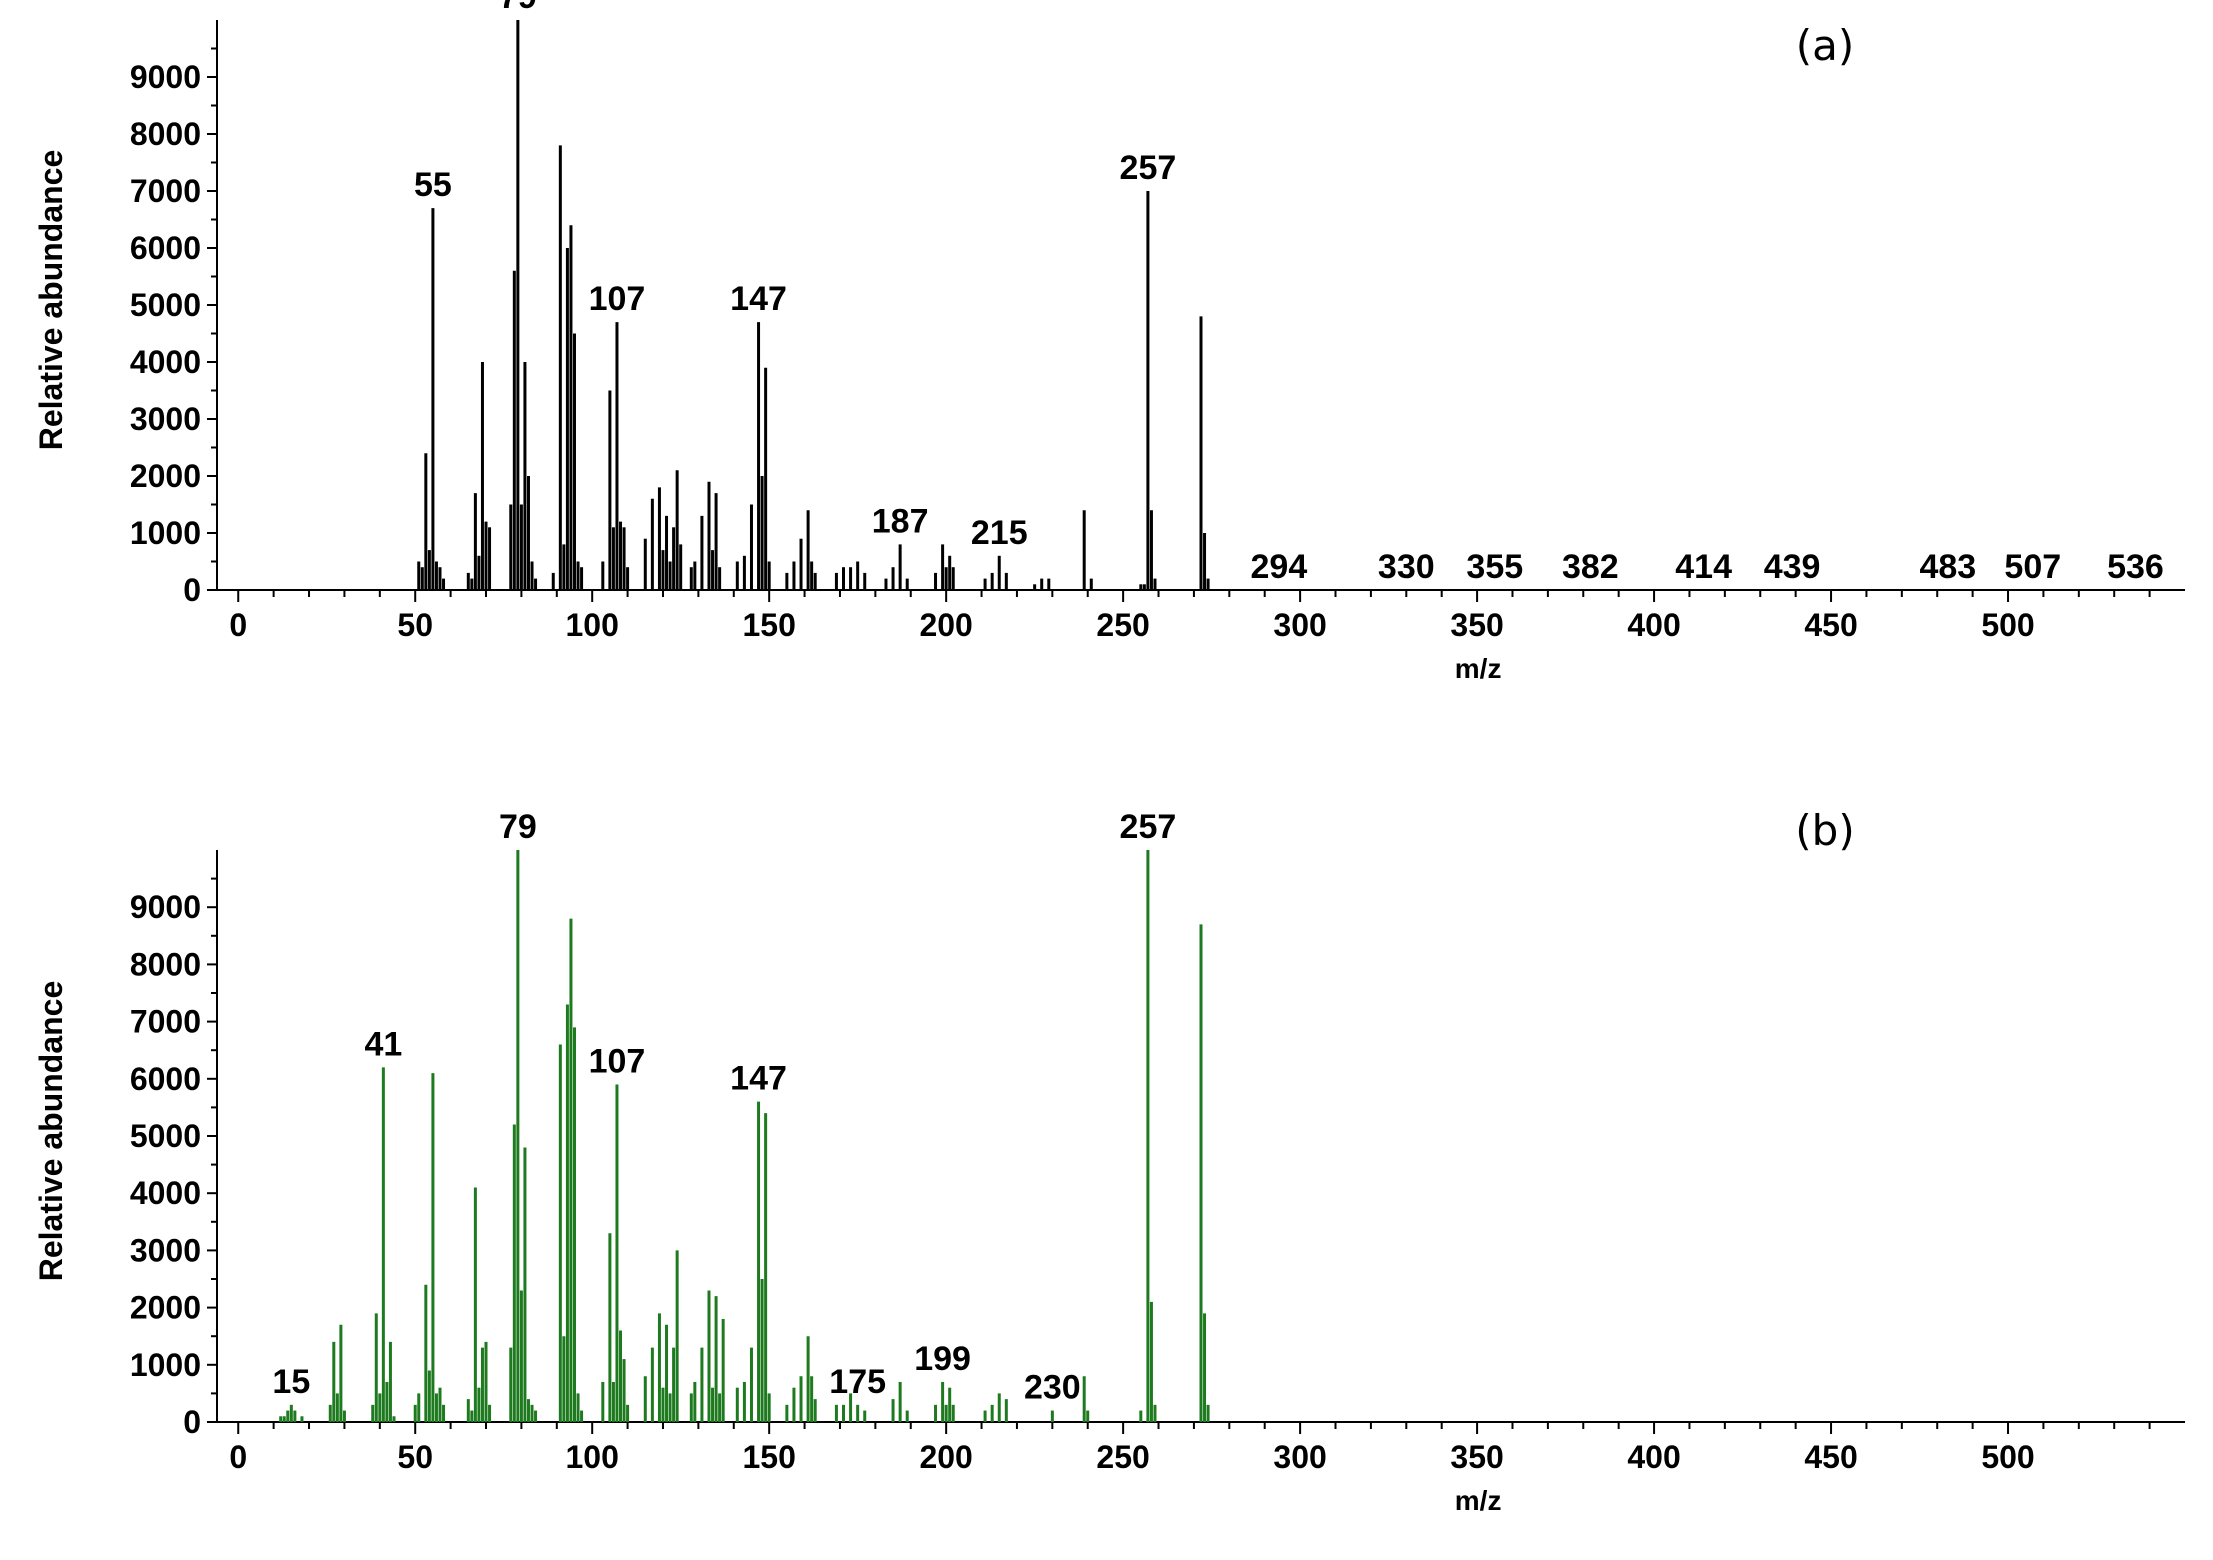 The image size is (2213, 1560). What do you see at coordinates (900, 521) in the screenshot?
I see `peak-label: 187` at bounding box center [900, 521].